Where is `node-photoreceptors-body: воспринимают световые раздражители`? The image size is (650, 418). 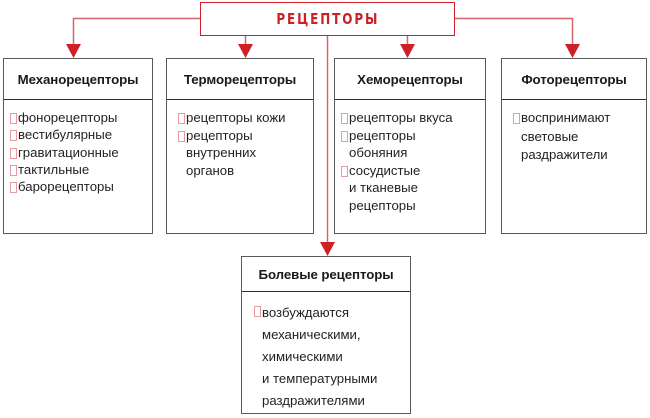 node-photoreceptors-body: воспринимают световые раздражители is located at coordinates (574, 166).